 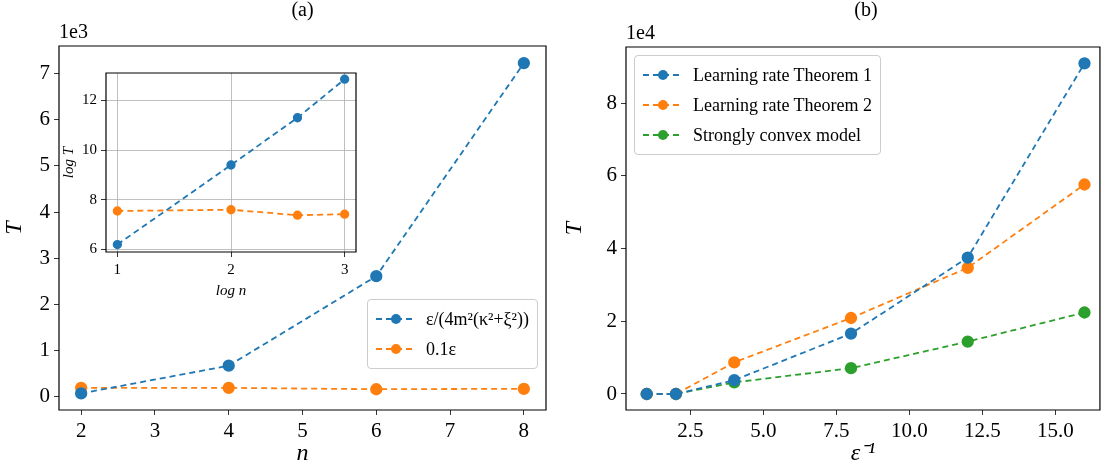 What do you see at coordinates (89, 99) in the screenshot?
I see `y-tick-label: 12` at bounding box center [89, 99].